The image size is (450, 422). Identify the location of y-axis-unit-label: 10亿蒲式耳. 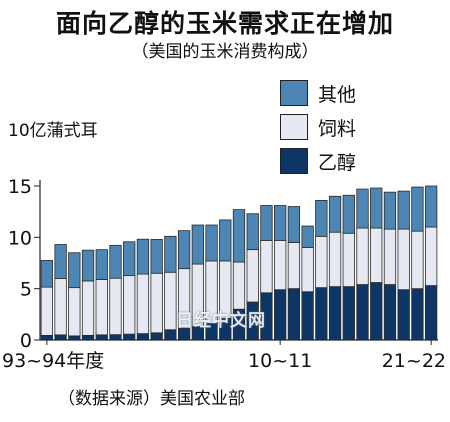
(53, 131).